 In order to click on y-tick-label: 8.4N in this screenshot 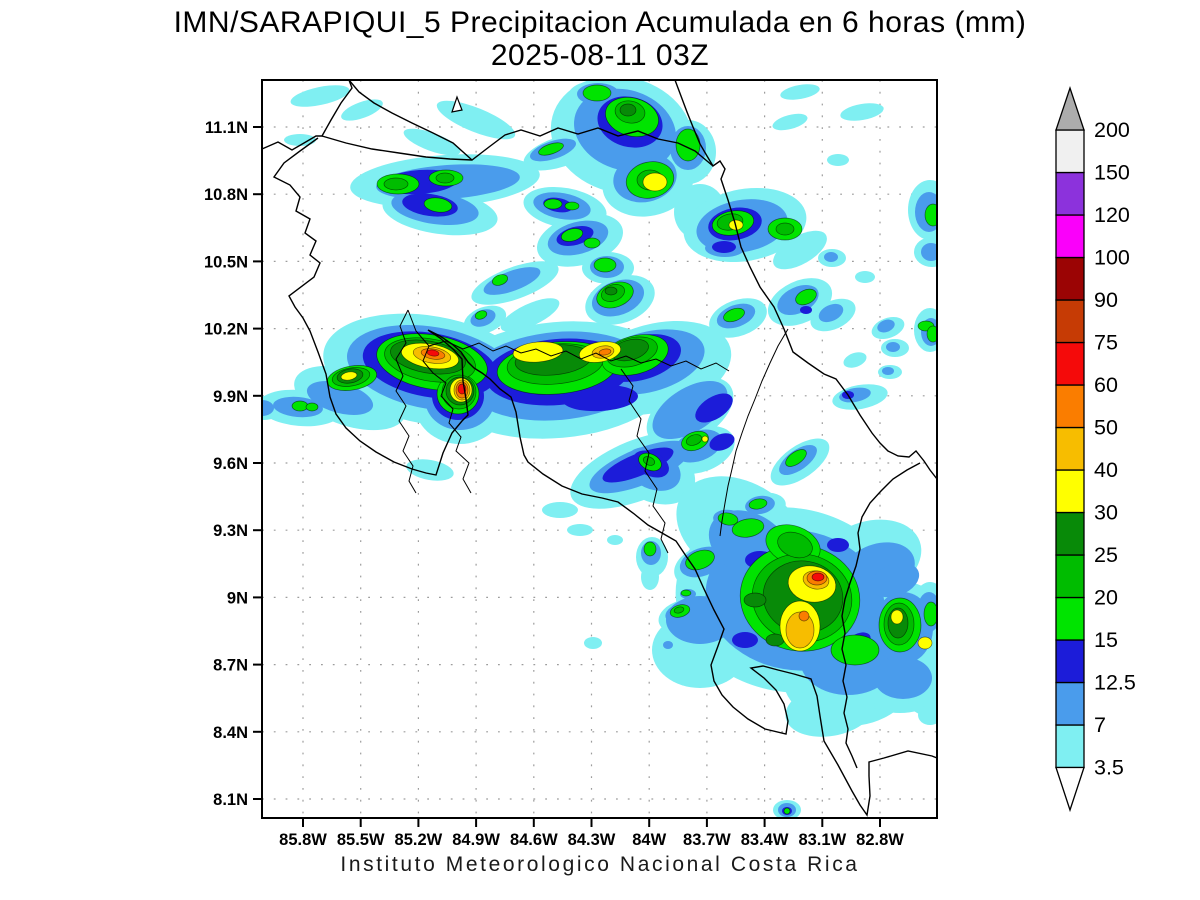, I will do `click(230, 733)`.